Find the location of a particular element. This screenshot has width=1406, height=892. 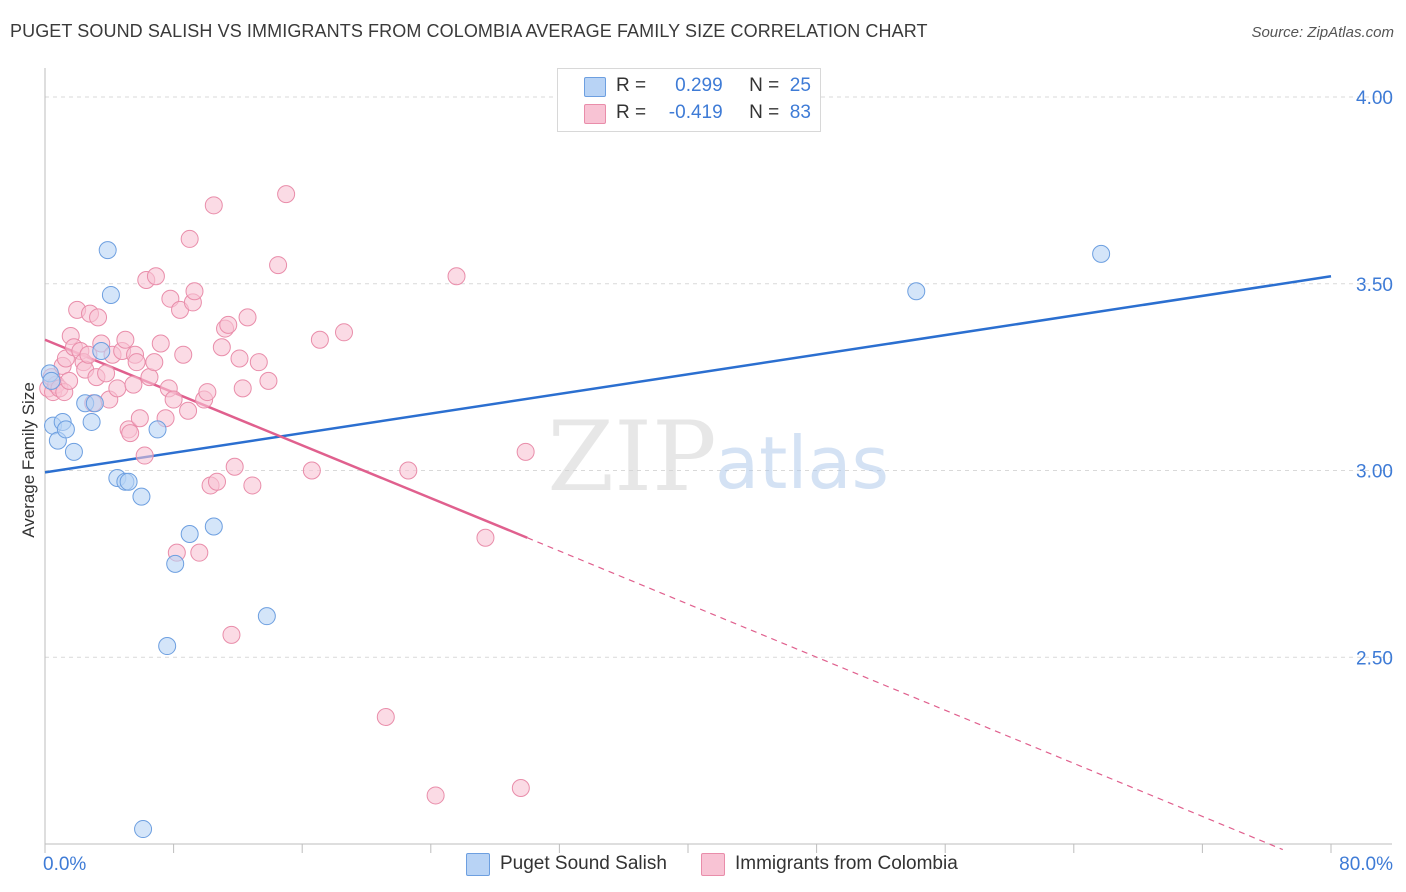

watermark-zip: ZIP is located at coordinates (631, 457).